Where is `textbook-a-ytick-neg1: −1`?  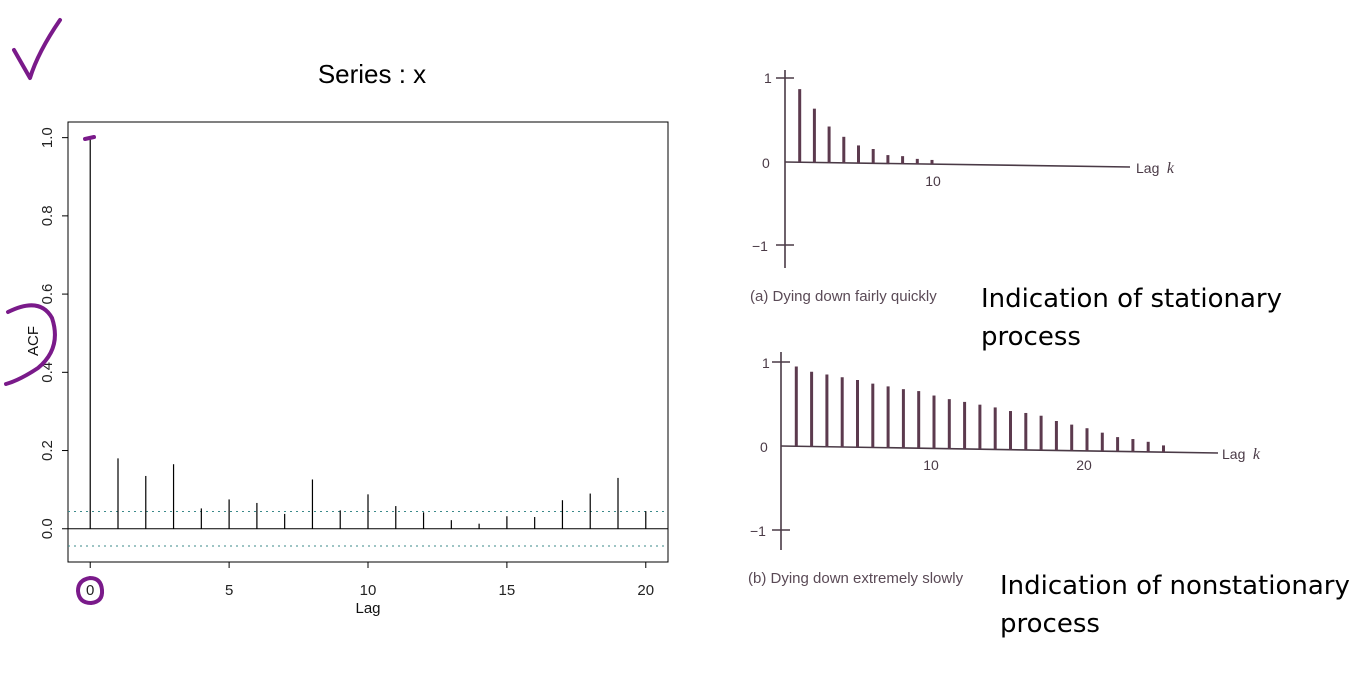
textbook-a-ytick-neg1: −1 is located at coordinates (760, 246).